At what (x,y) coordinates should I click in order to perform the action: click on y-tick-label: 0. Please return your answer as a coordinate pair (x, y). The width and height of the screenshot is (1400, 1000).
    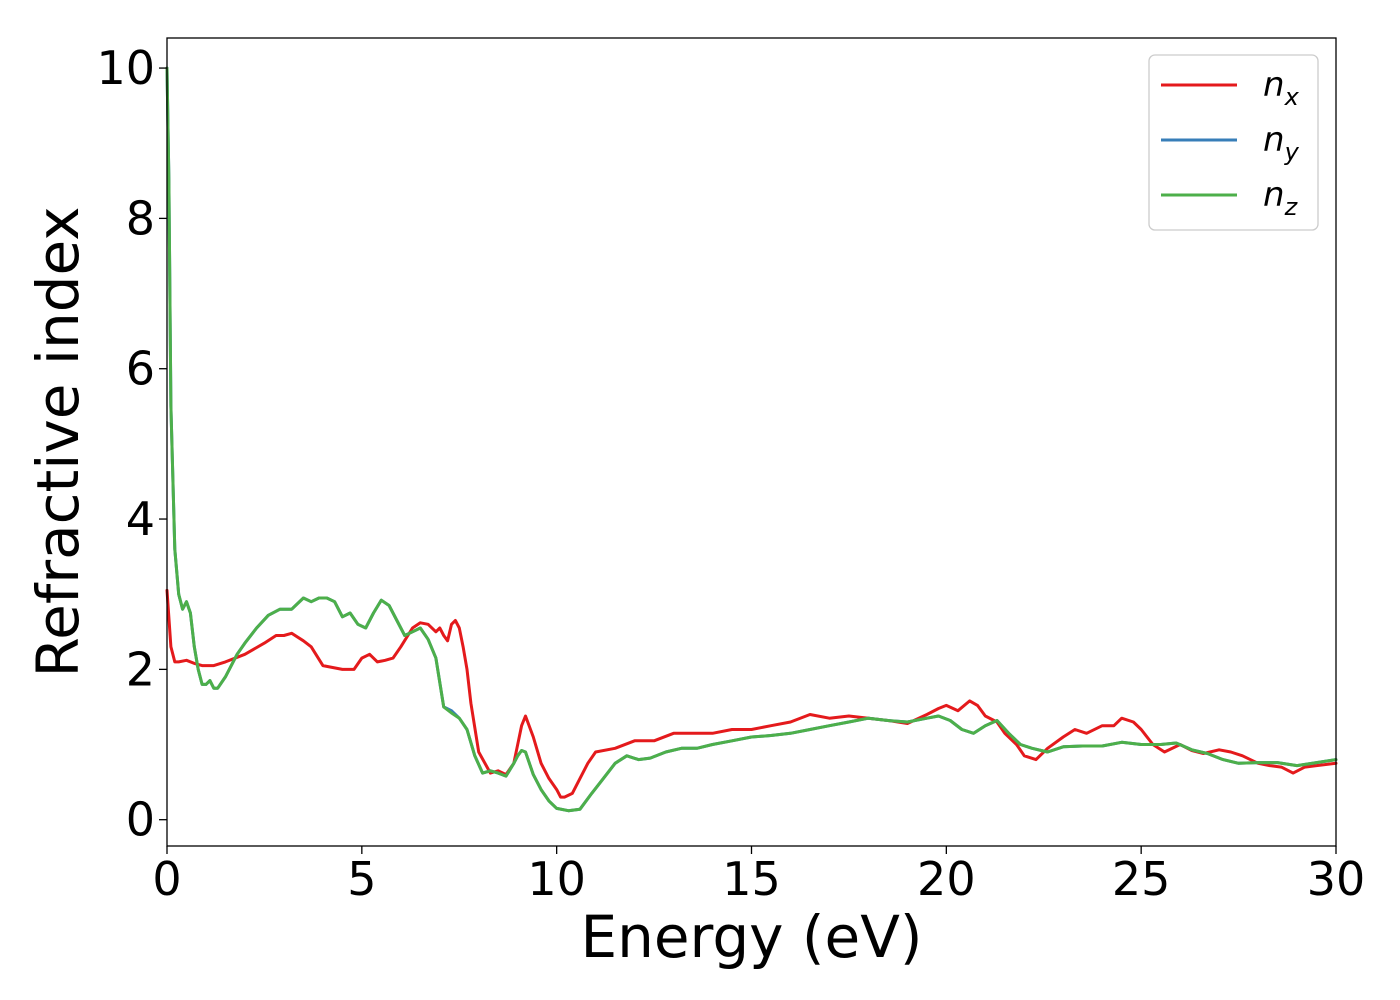
    Looking at the image, I should click on (140, 820).